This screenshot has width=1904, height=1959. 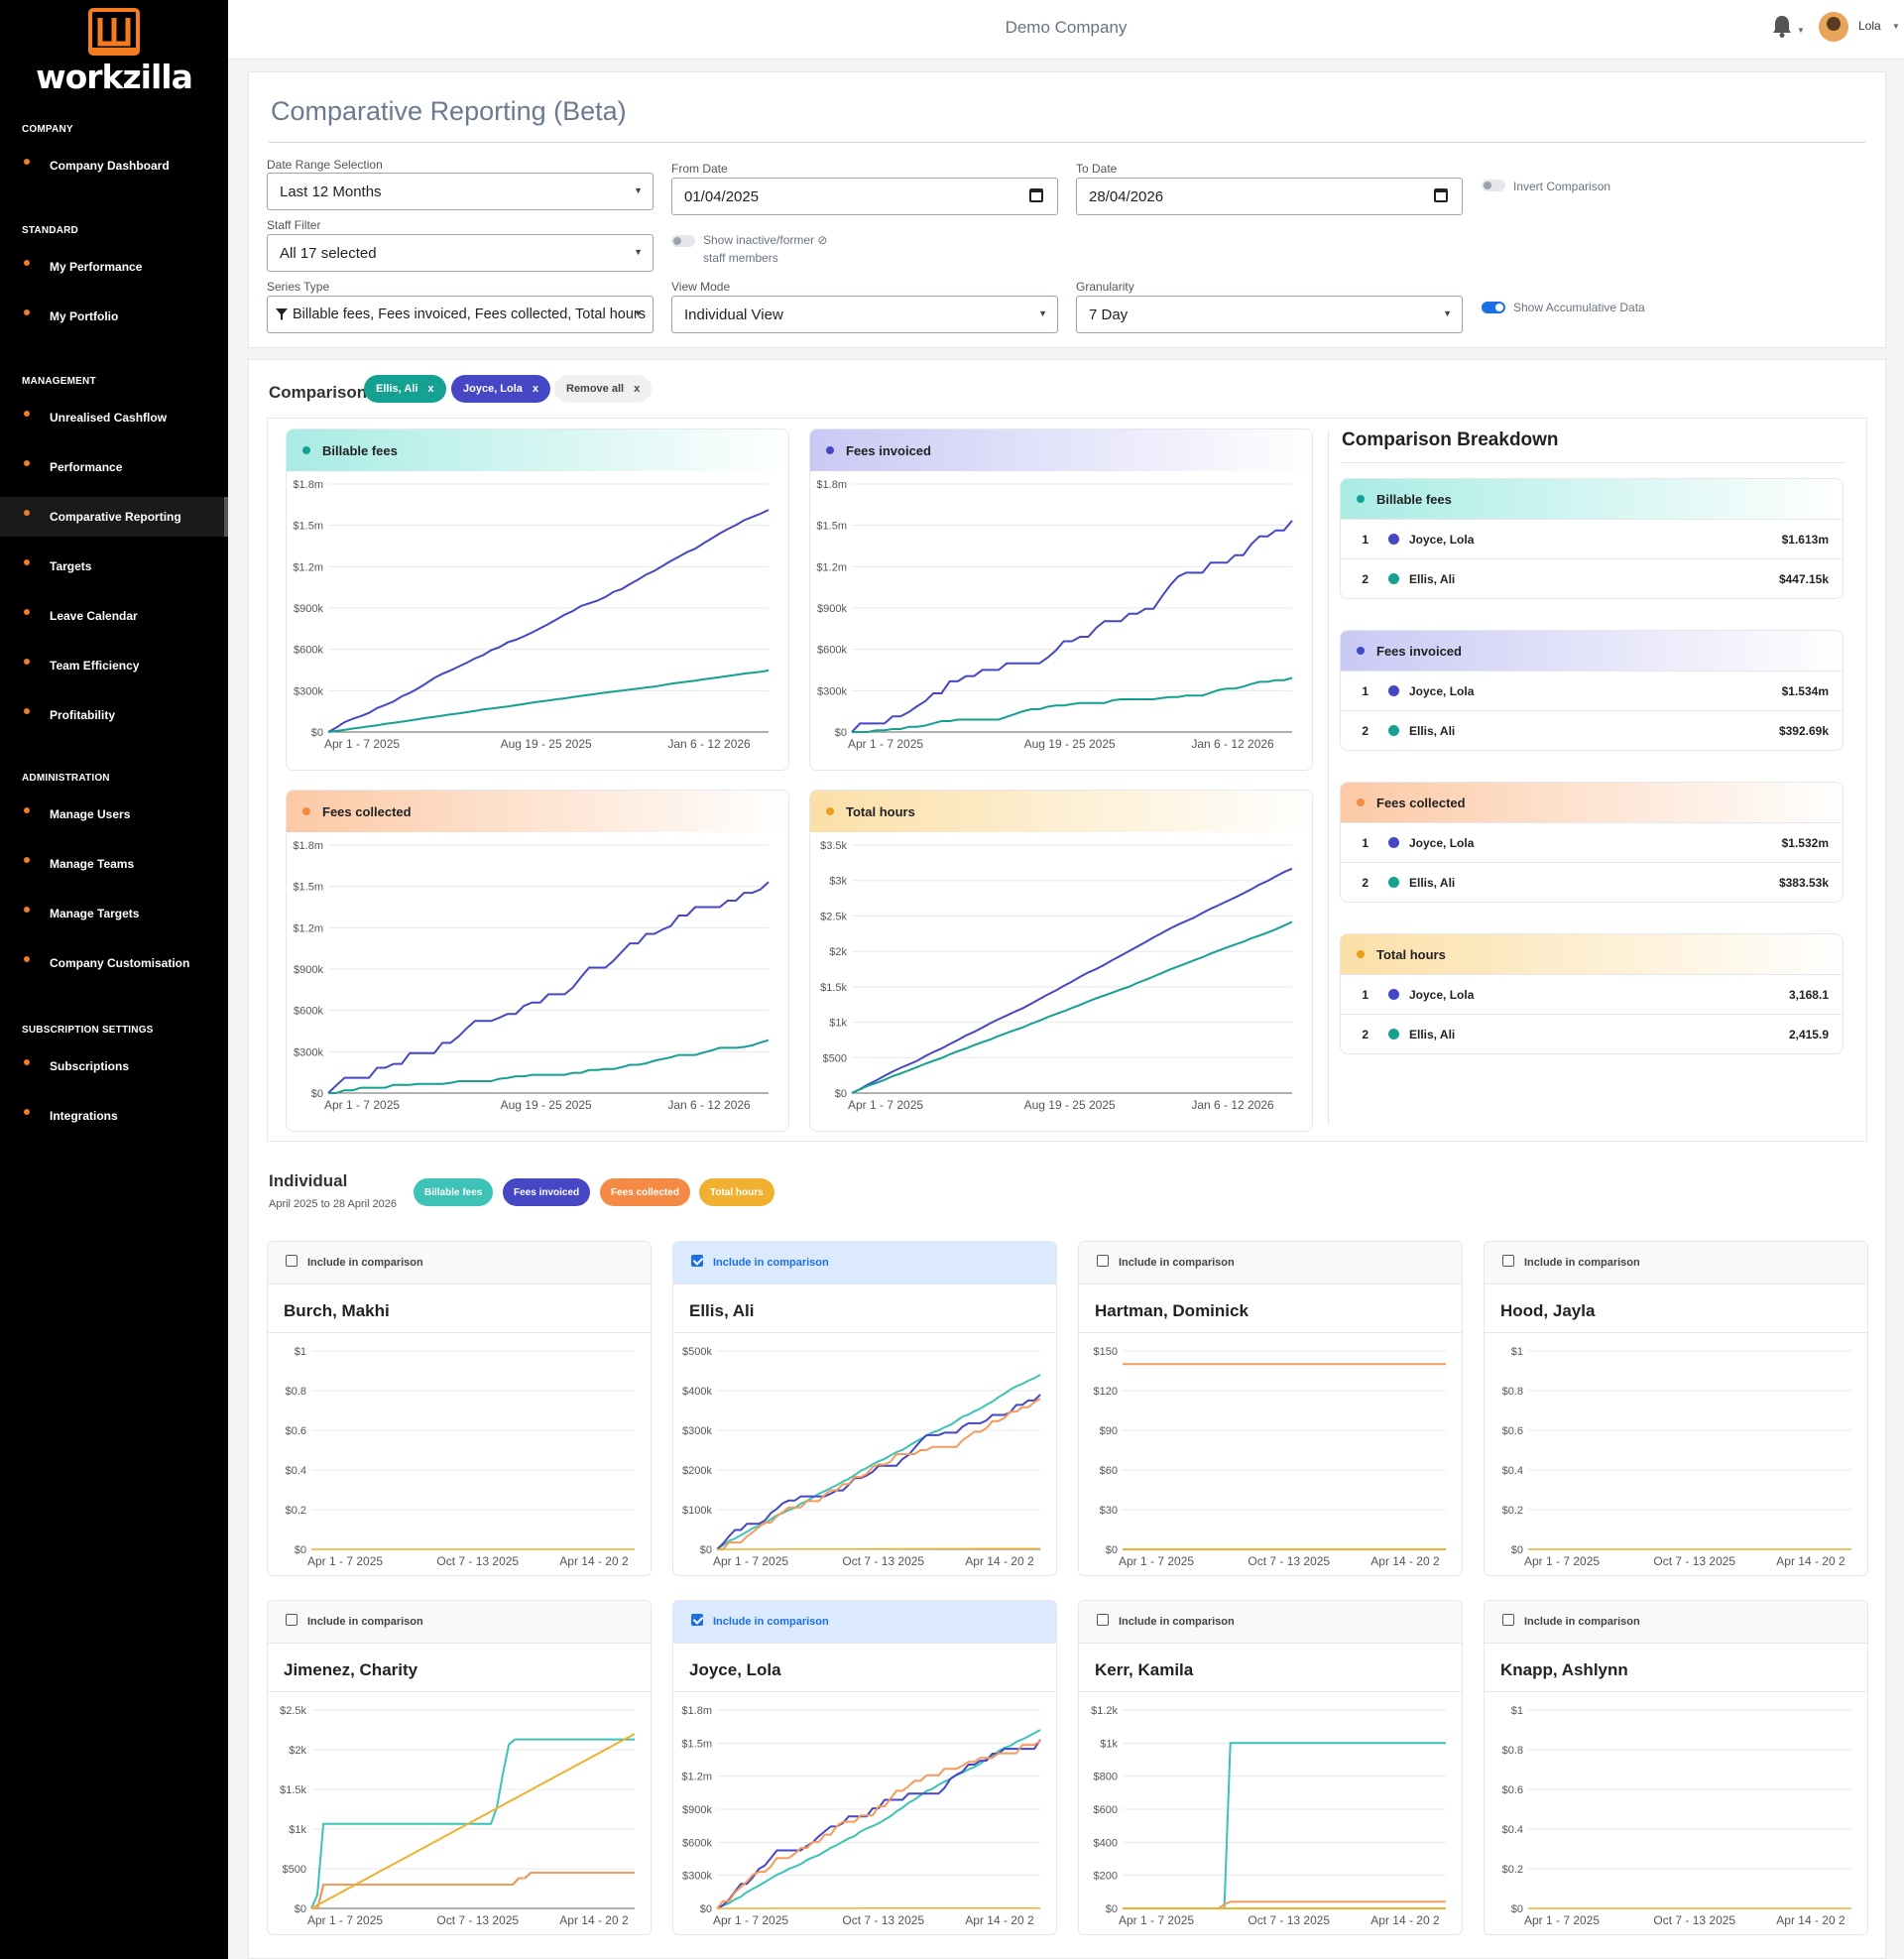 I want to click on sidebar-item-integrations: Integrations, so click(x=114, y=1116).